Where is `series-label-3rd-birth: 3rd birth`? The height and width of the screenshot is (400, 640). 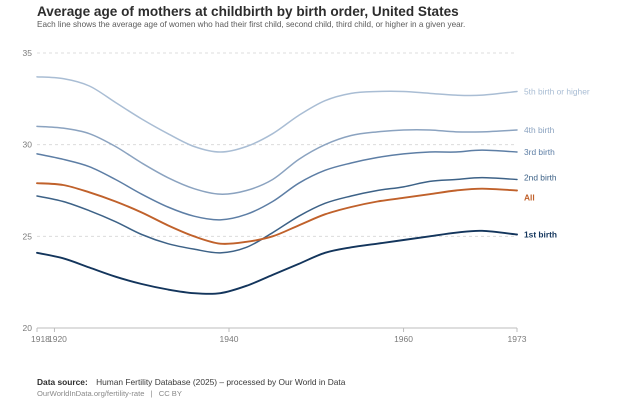
series-label-3rd-birth: 3rd birth is located at coordinates (539, 152).